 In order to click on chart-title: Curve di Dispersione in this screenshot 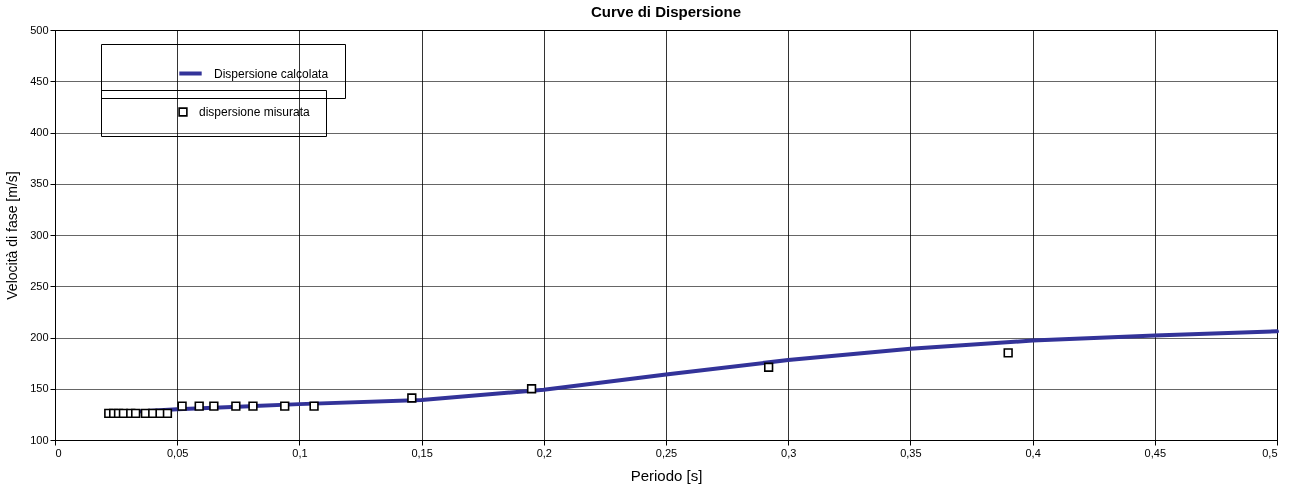, I will do `click(666, 11)`.